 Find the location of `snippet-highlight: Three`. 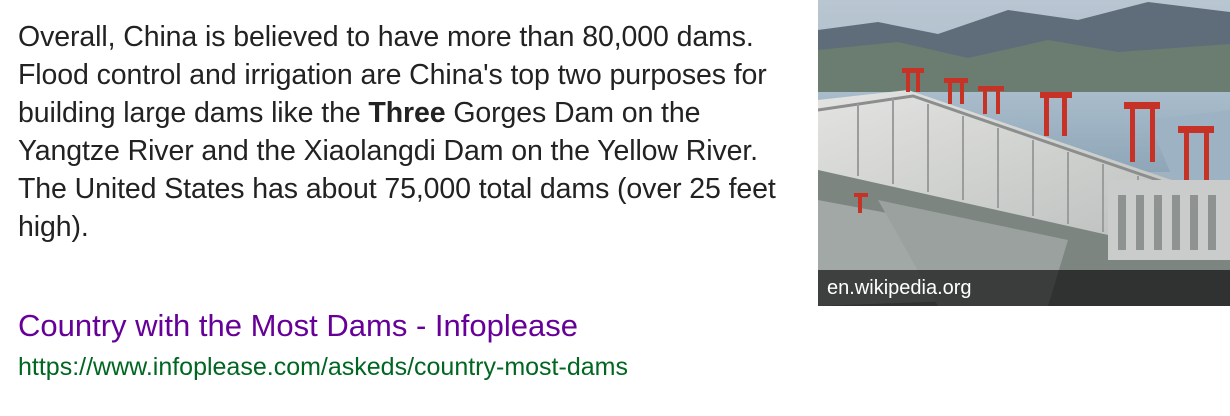

snippet-highlight: Three is located at coordinates (407, 113).